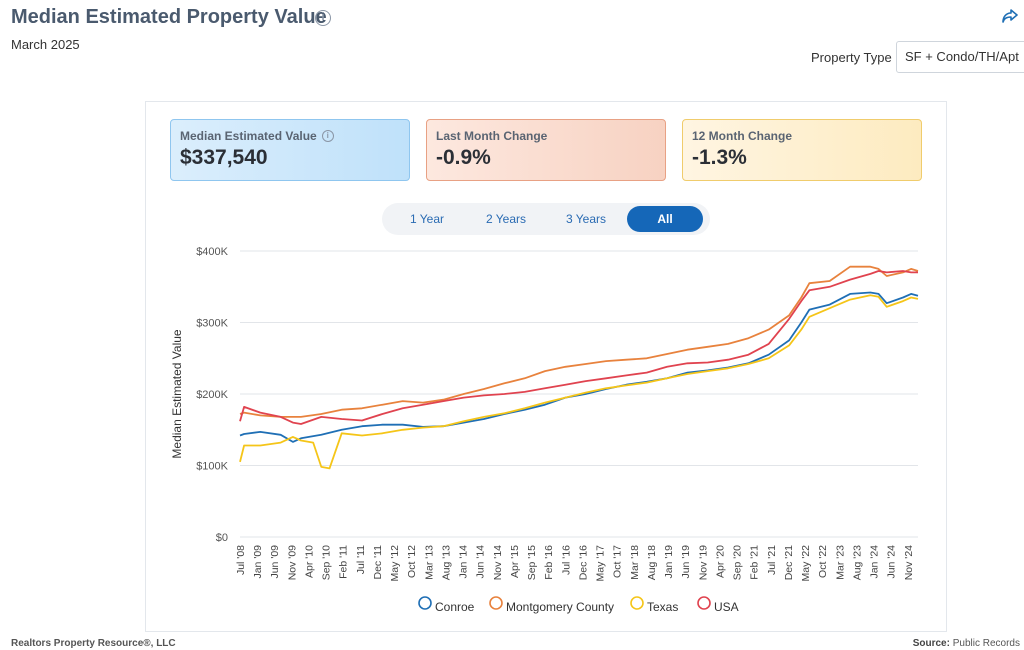 This screenshot has width=1024, height=650. What do you see at coordinates (258, 562) in the screenshot?
I see `x-tick-label: Jan '09` at bounding box center [258, 562].